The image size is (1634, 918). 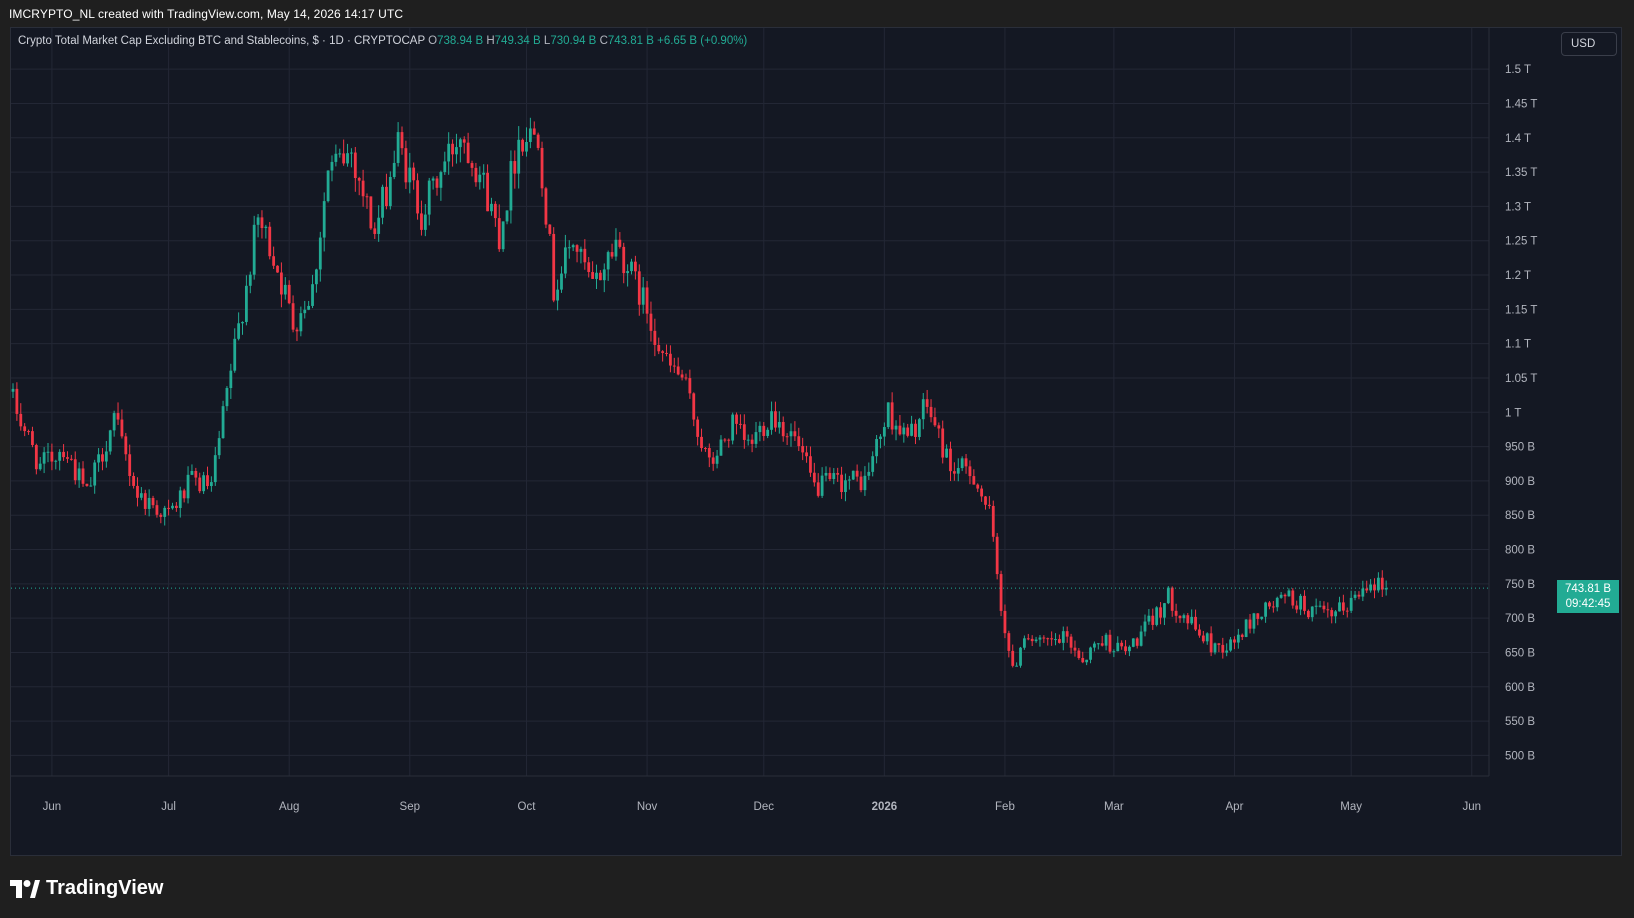 I want to click on y-tick-label: 750 B, so click(x=1520, y=585).